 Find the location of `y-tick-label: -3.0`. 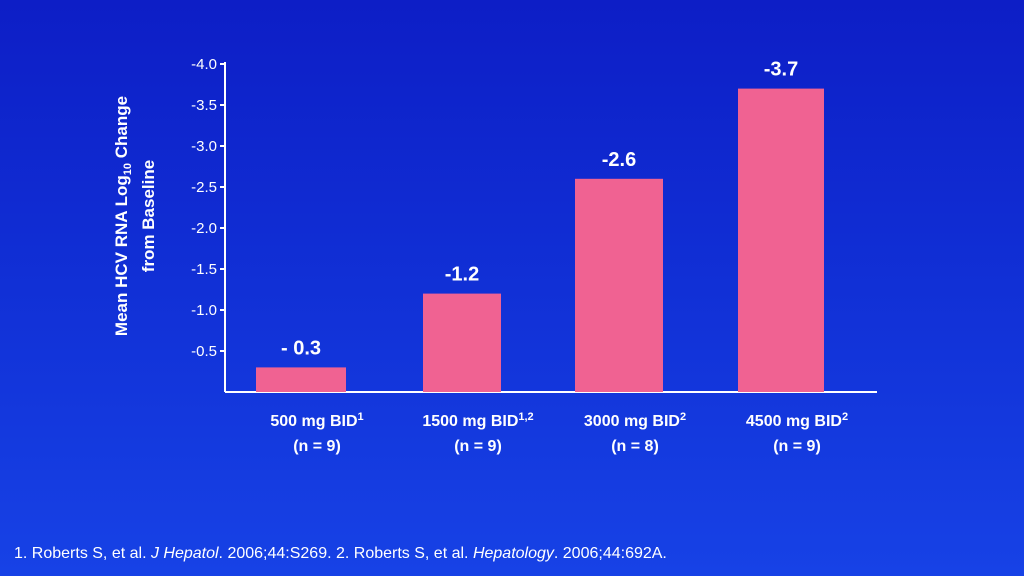

y-tick-label: -3.0 is located at coordinates (204, 146).